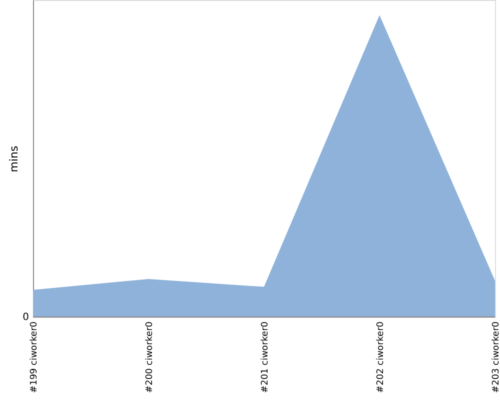 The height and width of the screenshot is (400, 500). Describe the element at coordinates (25, 317) in the screenshot. I see `text: 0` at that location.